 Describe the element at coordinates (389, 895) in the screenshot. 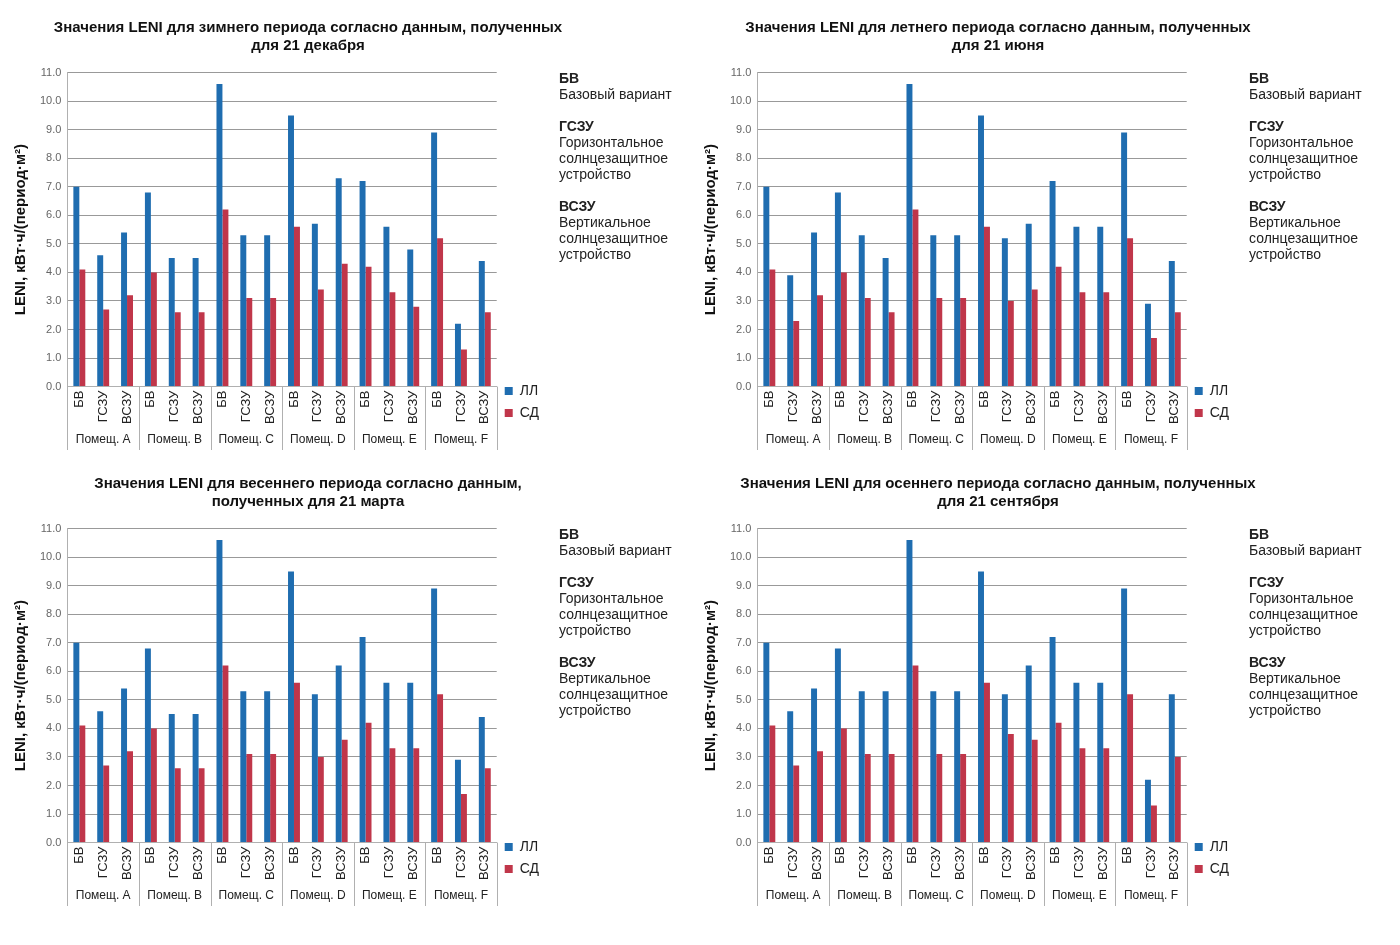

I see `text: Помещ. E` at that location.